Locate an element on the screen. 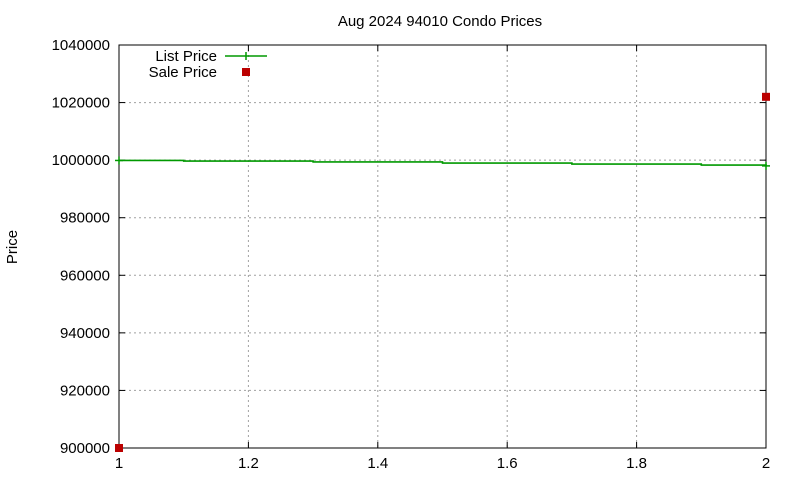 This screenshot has height=485, width=800. y-tick-label: 1020000 is located at coordinates (81, 103).